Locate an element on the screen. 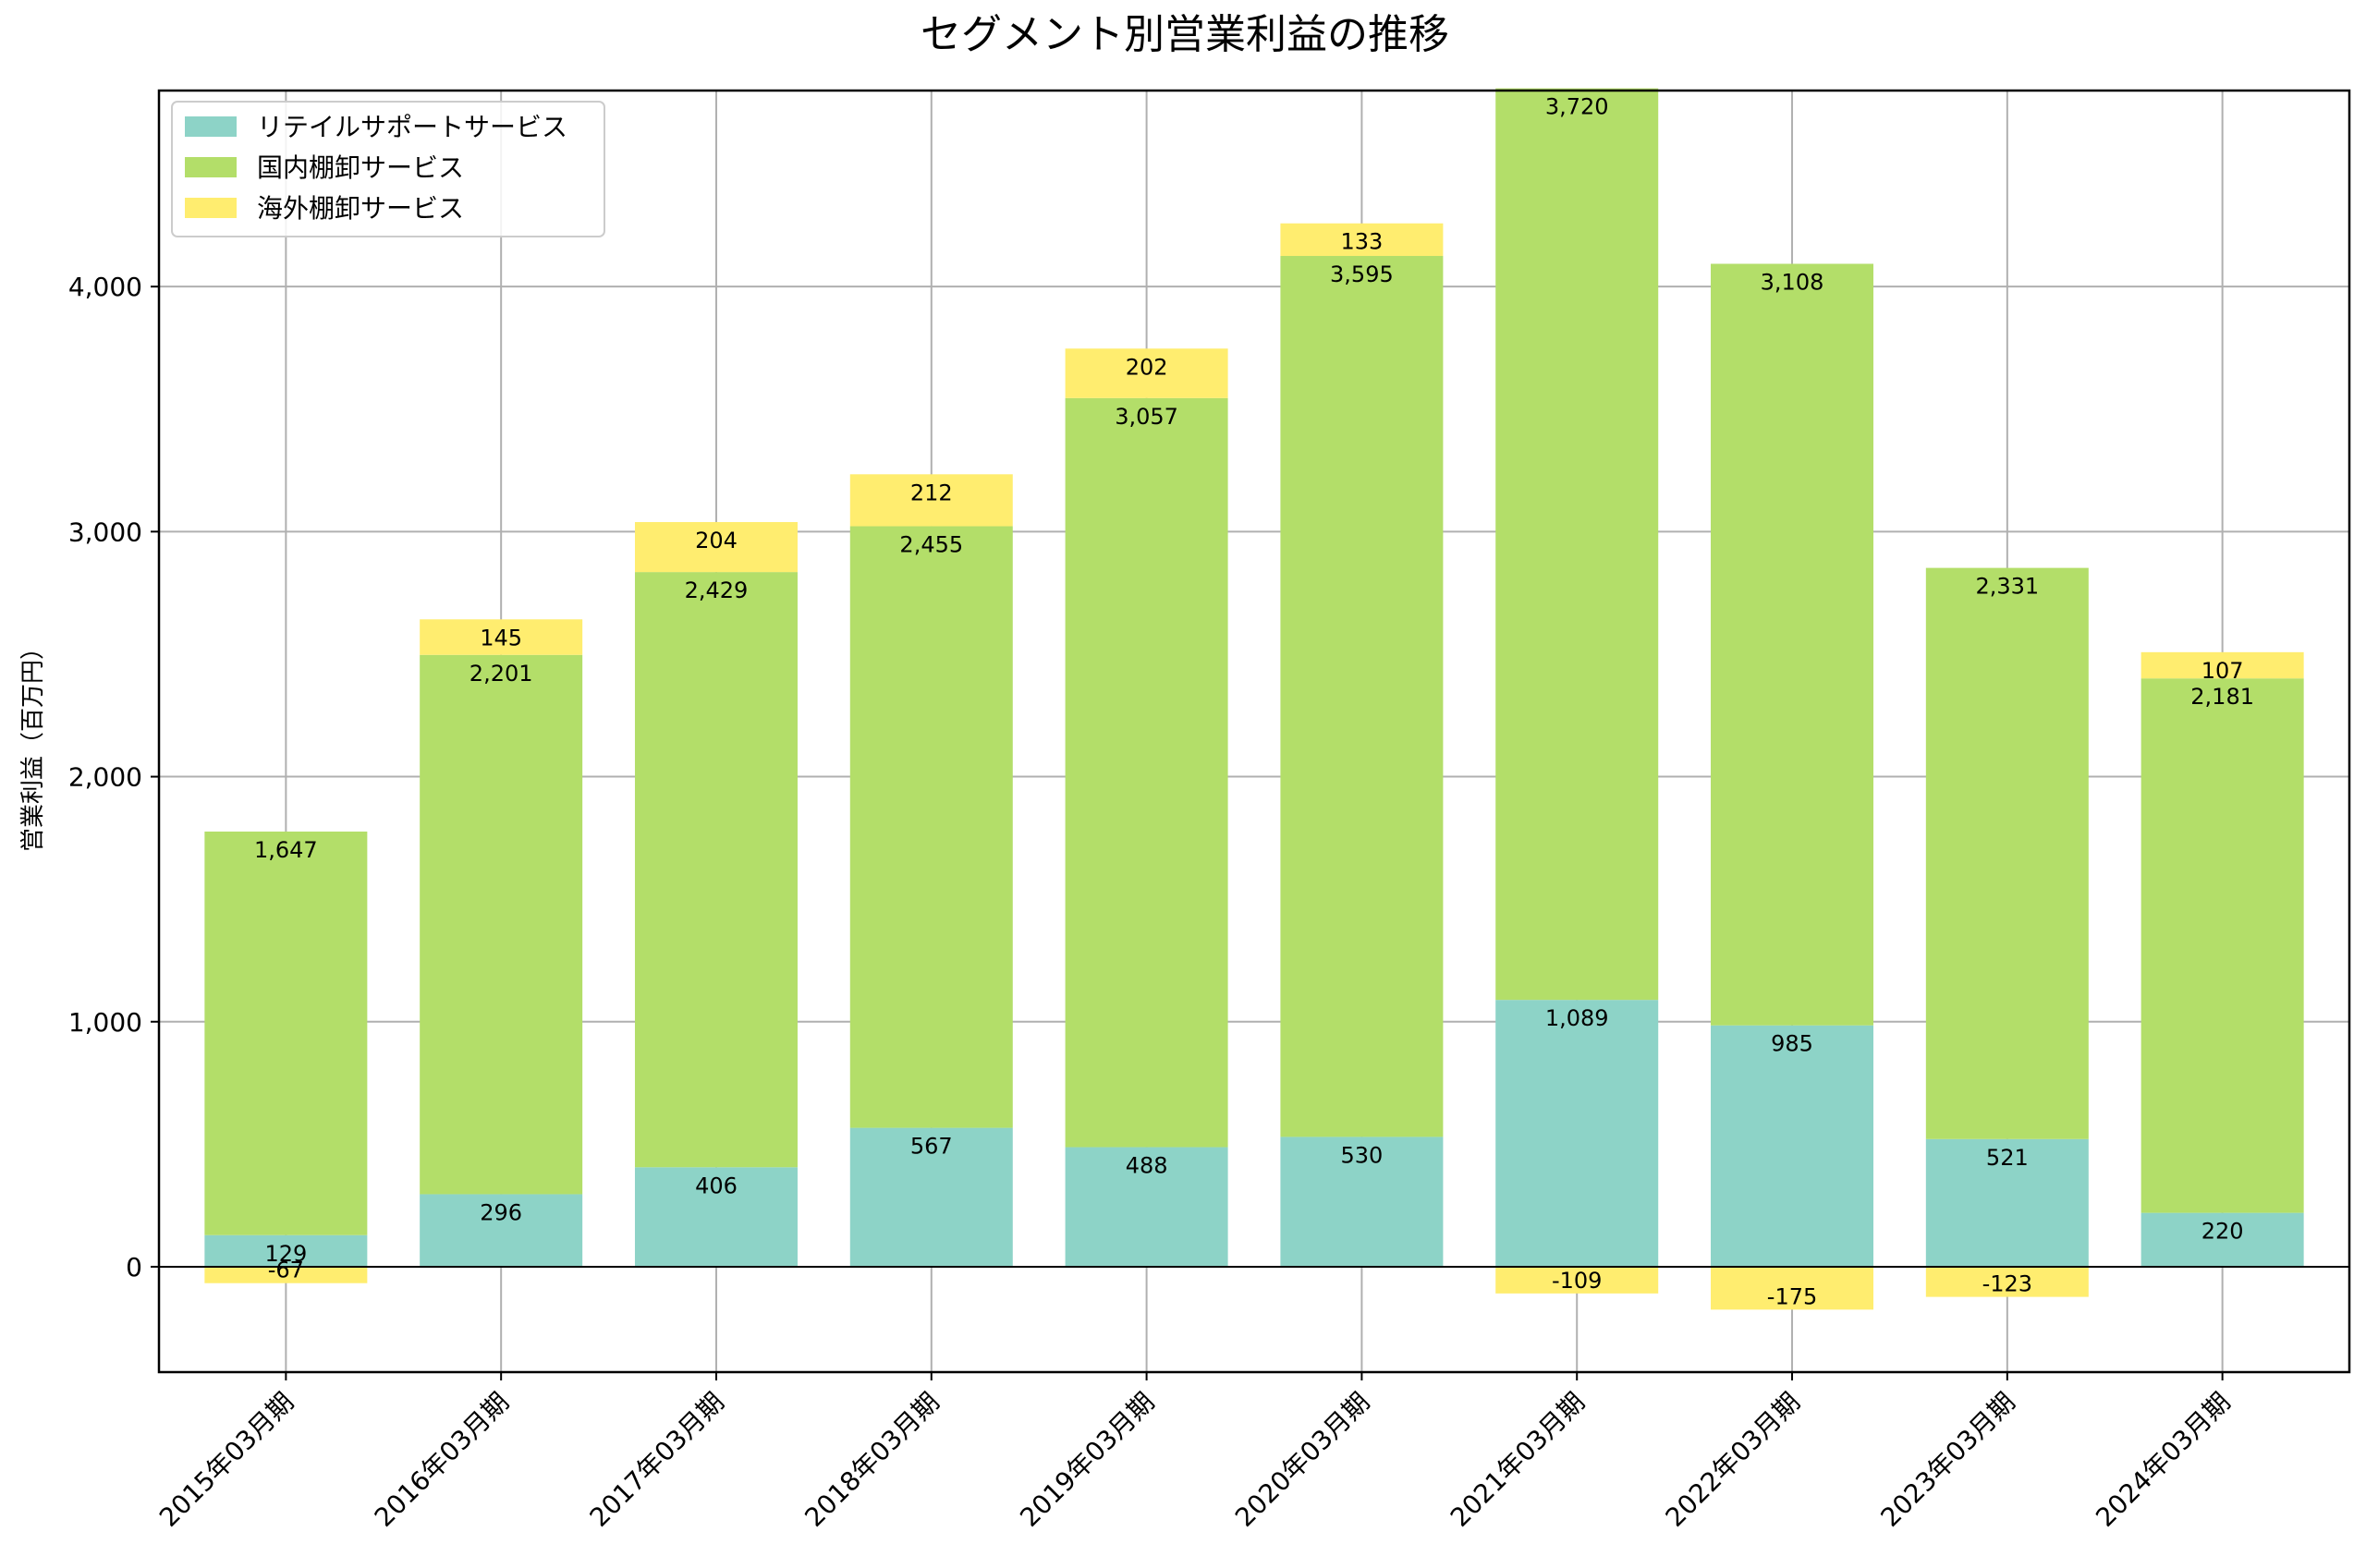 The height and width of the screenshot is (1568, 2366). data-label: 3,108 is located at coordinates (1793, 282).